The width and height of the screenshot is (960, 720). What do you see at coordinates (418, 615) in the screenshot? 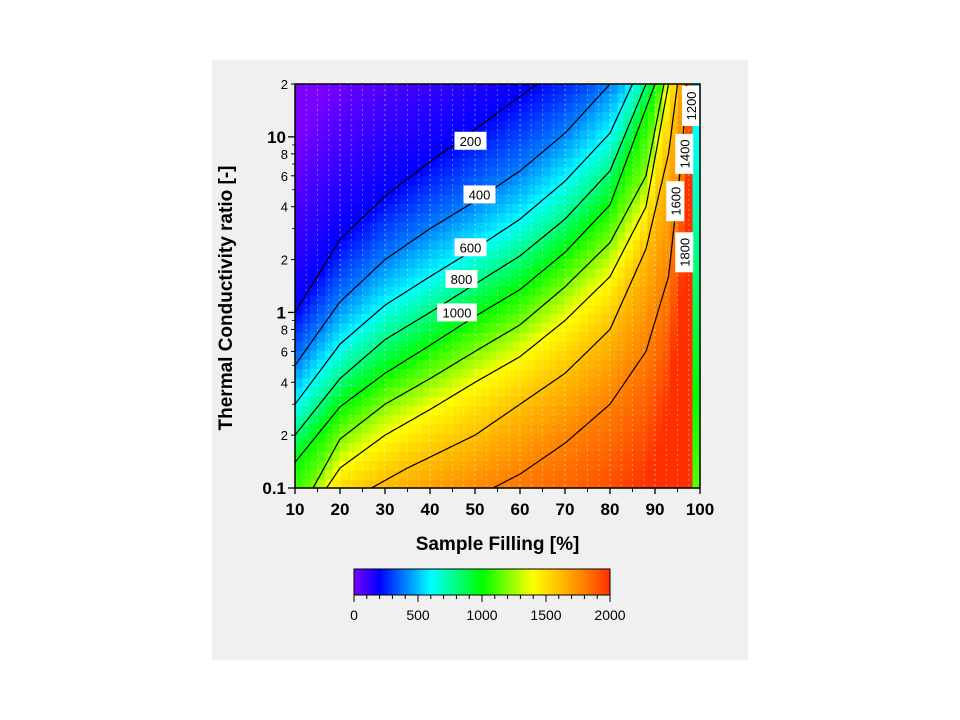
I see `colorbar-tick-label: 500` at bounding box center [418, 615].